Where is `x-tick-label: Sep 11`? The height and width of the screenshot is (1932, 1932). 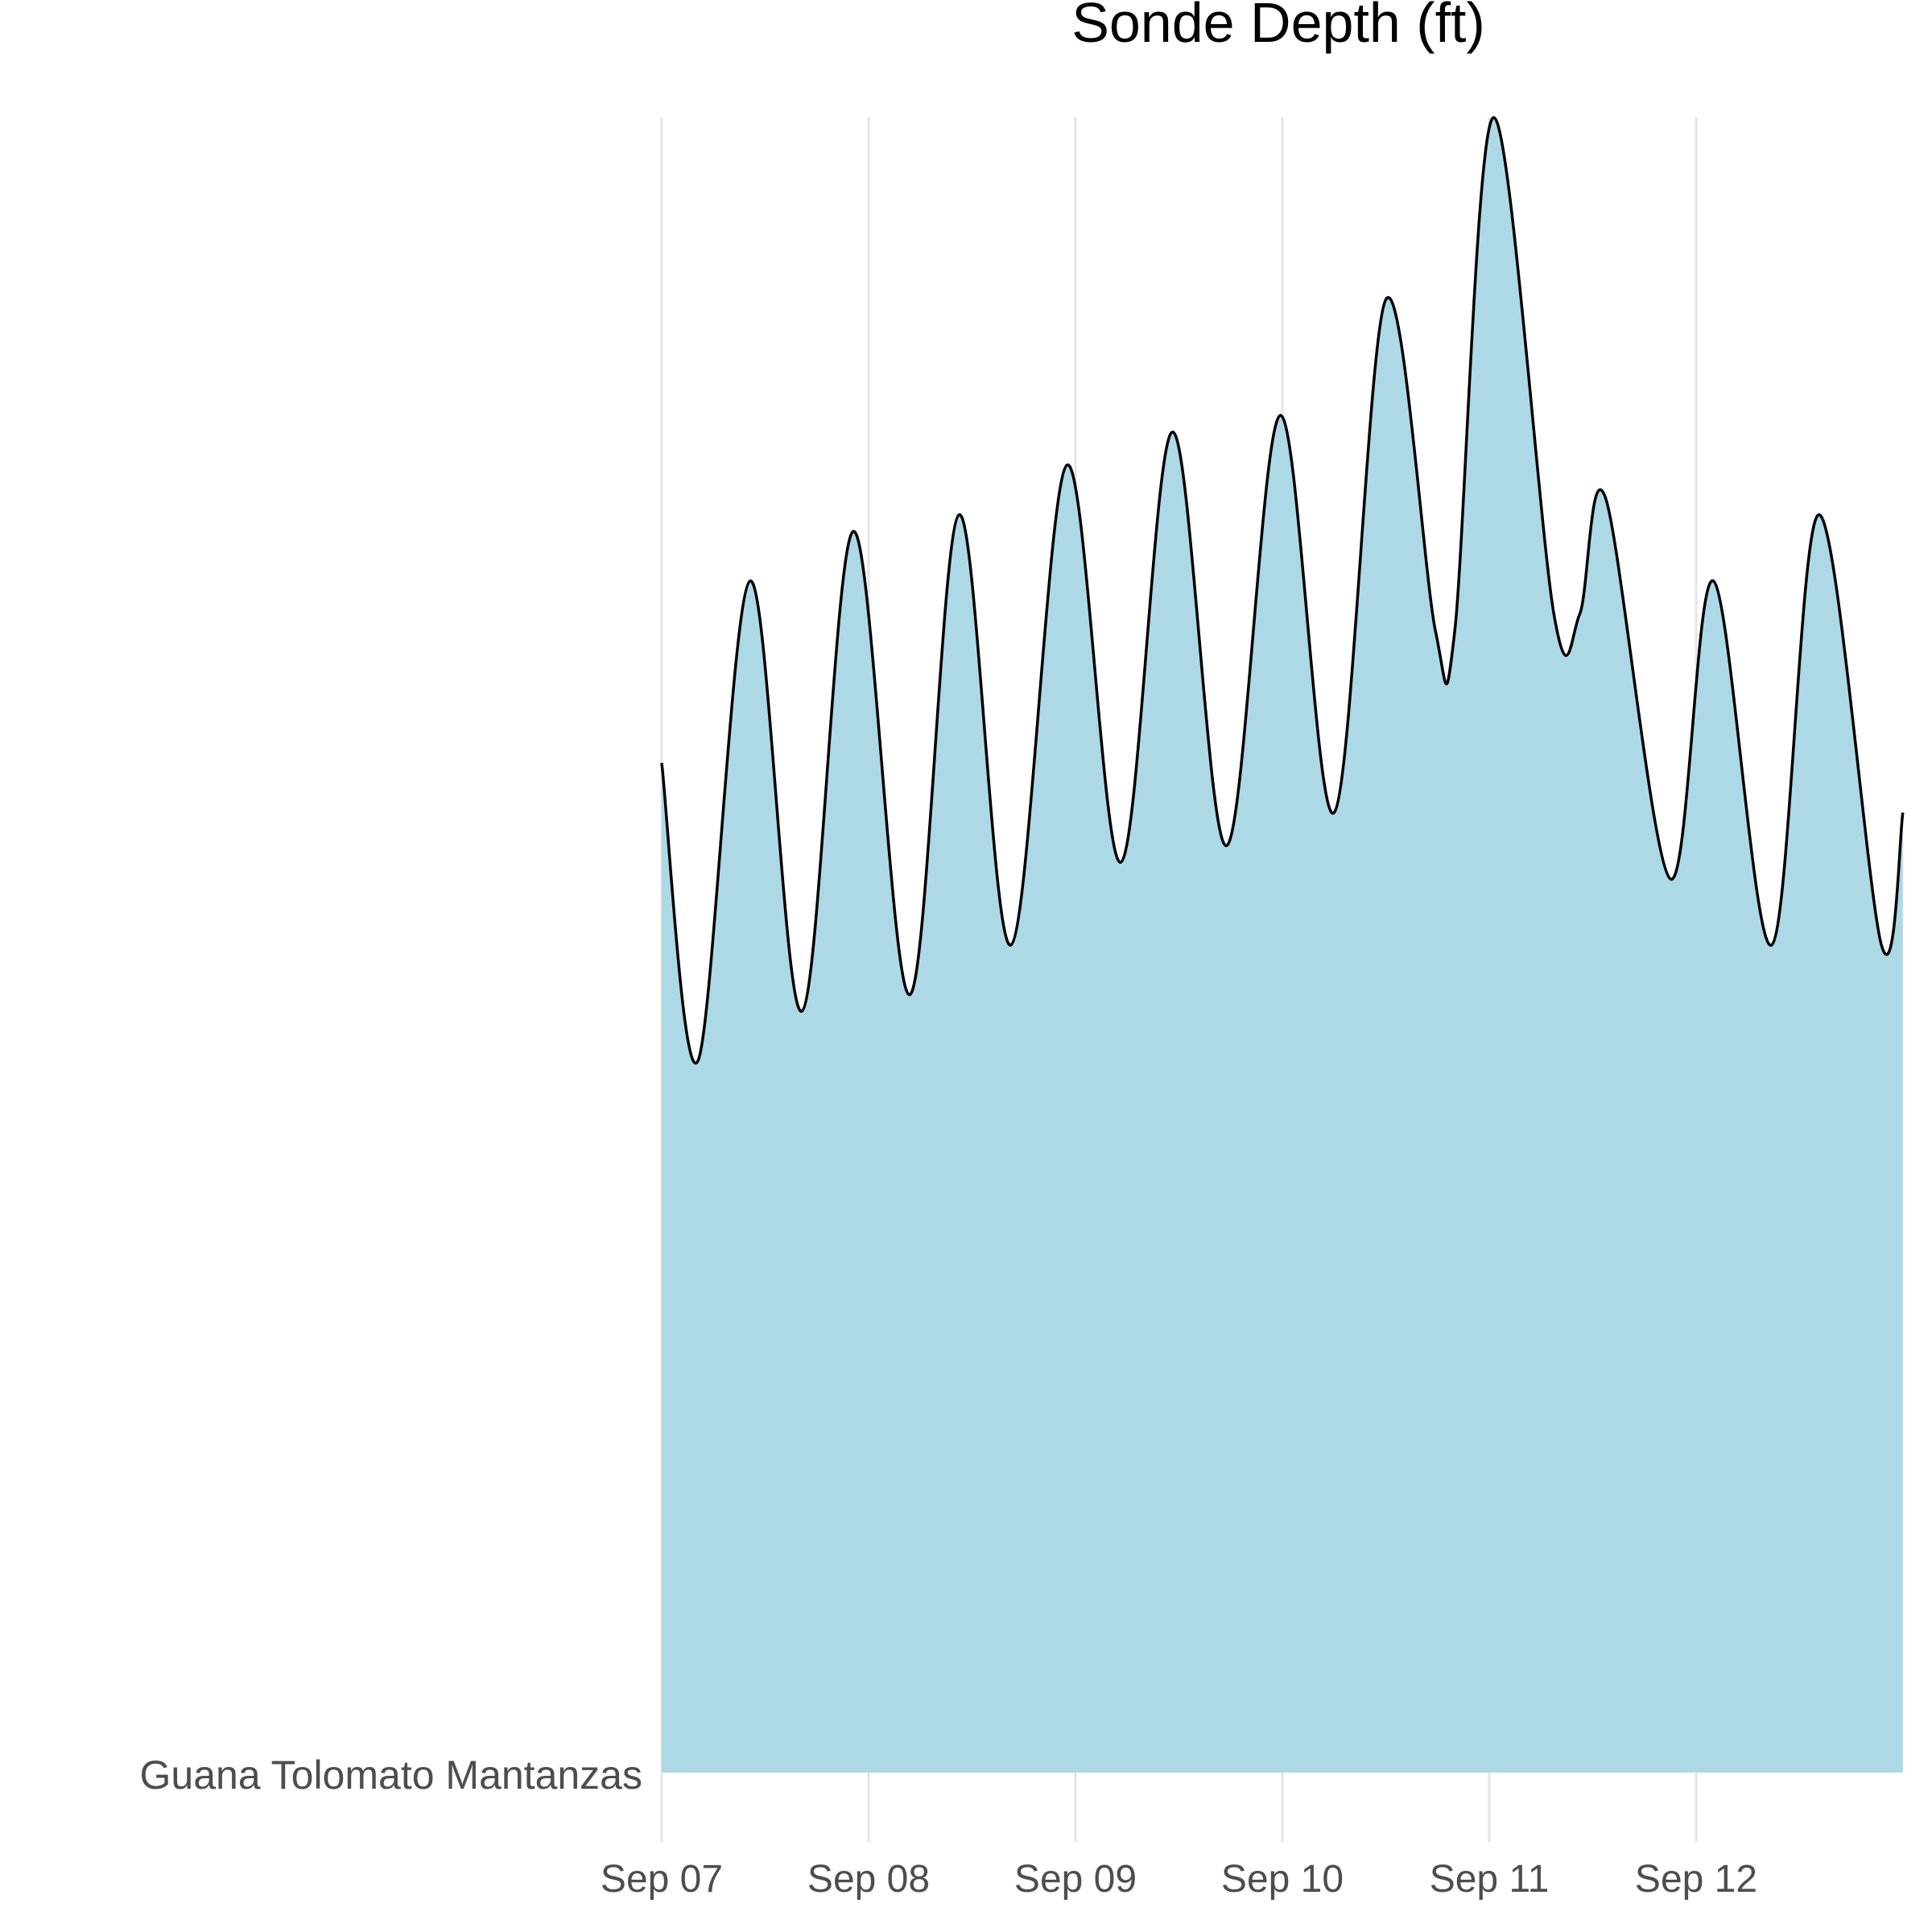 x-tick-label: Sep 11 is located at coordinates (1490, 1879).